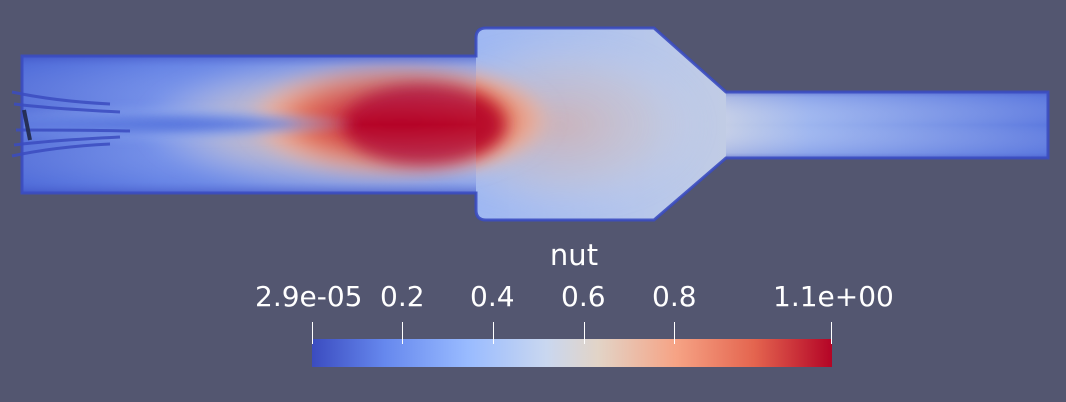 This screenshot has height=402, width=1066. What do you see at coordinates (572, 353) in the screenshot?
I see `colorbar-gradient` at bounding box center [572, 353].